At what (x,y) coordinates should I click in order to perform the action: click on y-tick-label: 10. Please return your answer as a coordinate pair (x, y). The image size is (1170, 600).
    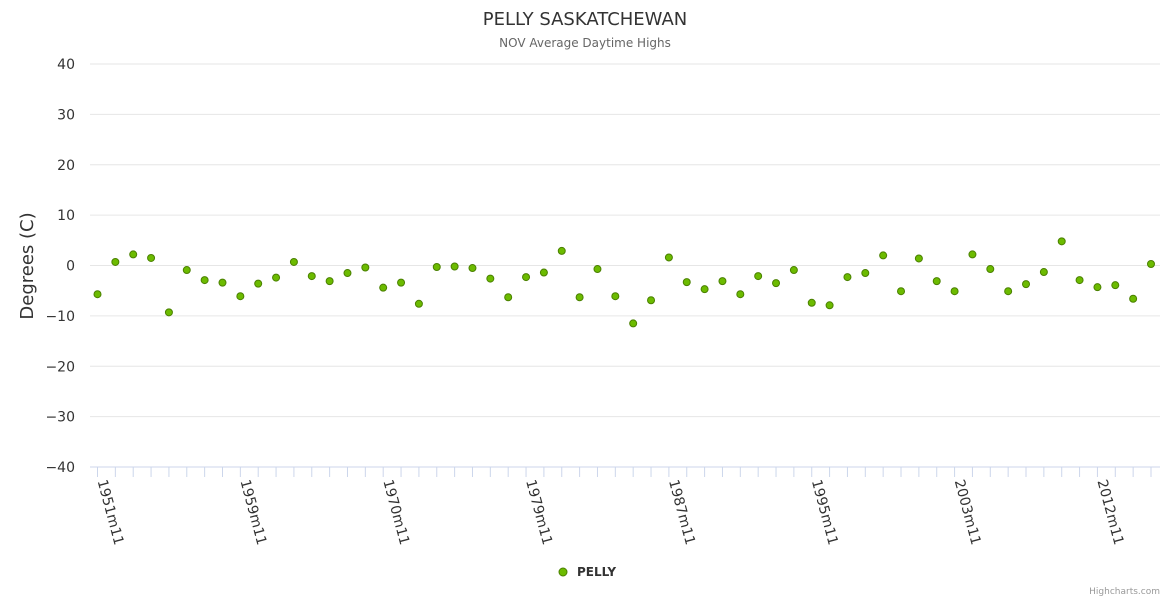
    Looking at the image, I should click on (66, 216).